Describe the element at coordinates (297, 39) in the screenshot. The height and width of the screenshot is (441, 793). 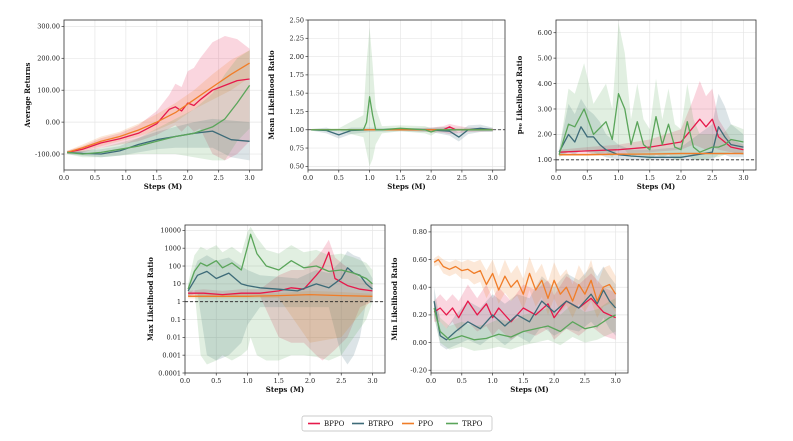
I see `y-tick-label: 2.25` at that location.